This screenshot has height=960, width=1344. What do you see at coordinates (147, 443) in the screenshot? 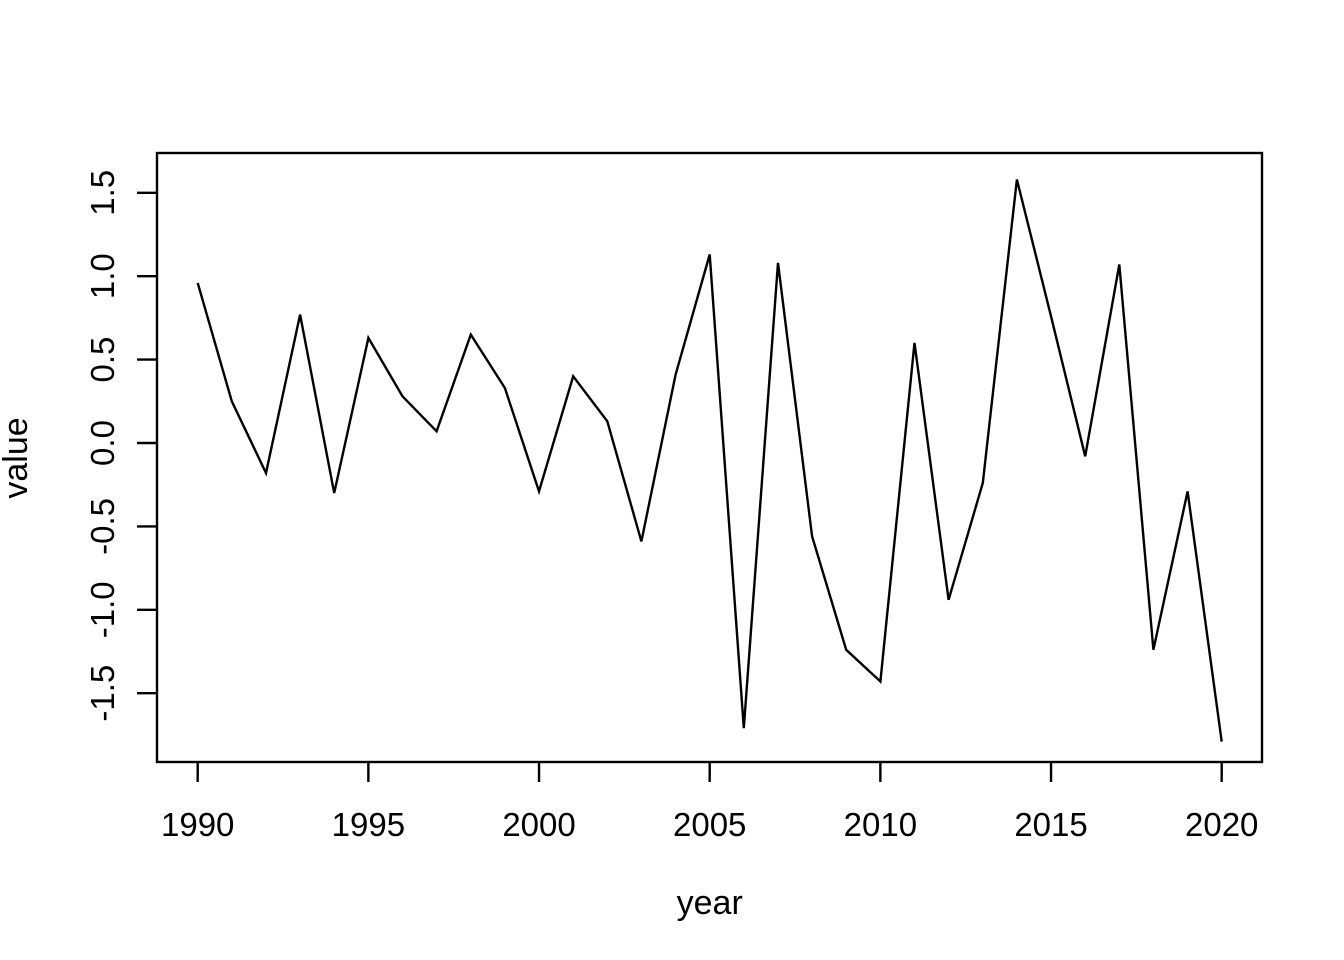
I see `y-axis-ticks` at bounding box center [147, 443].